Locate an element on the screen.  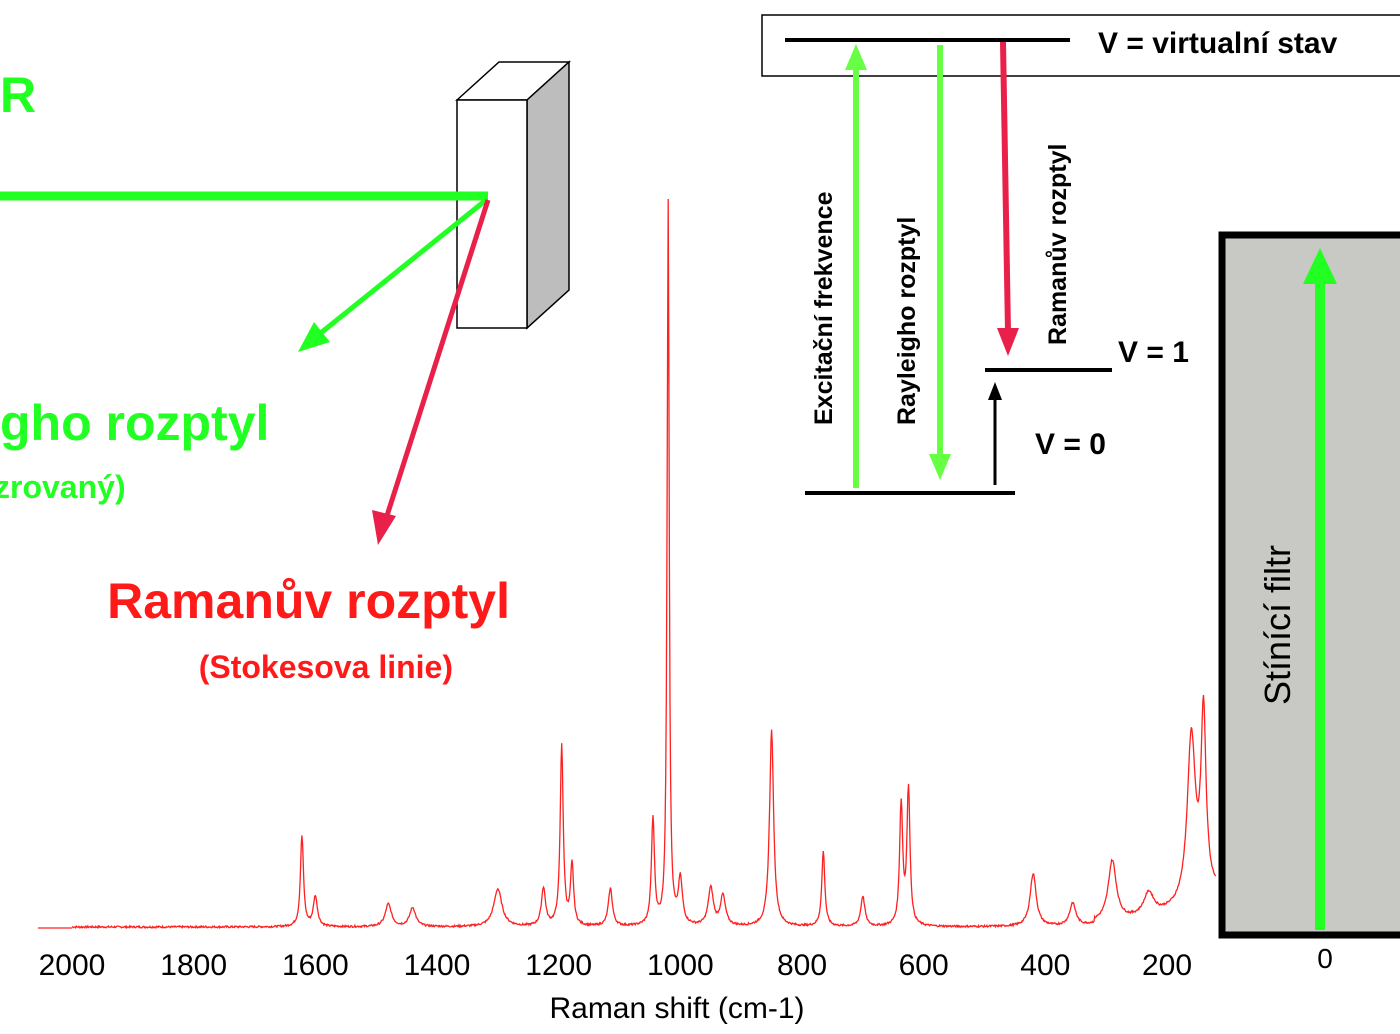
rayleigh-level-label: Rayleigho rozptyl is located at coordinates (907, 321).